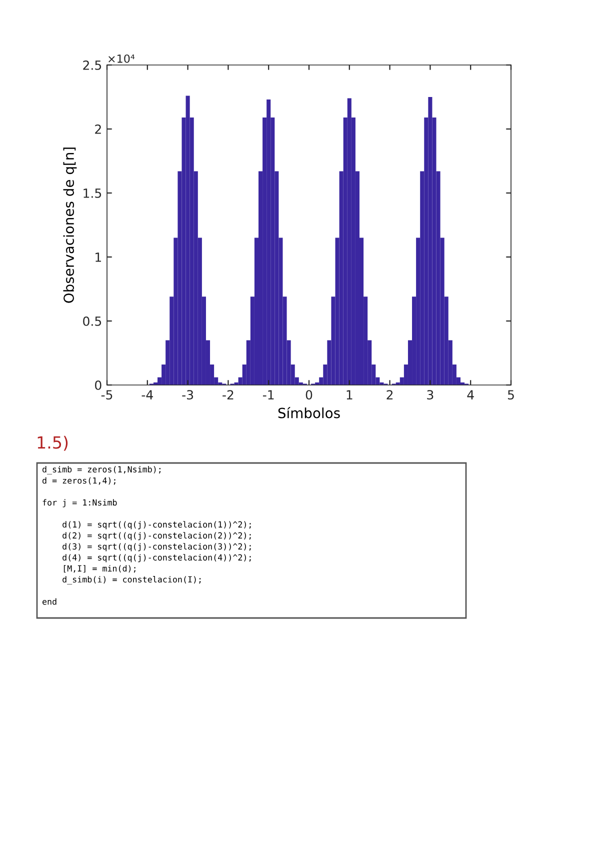  I want to click on y-tick-label: 0, so click(98, 385).